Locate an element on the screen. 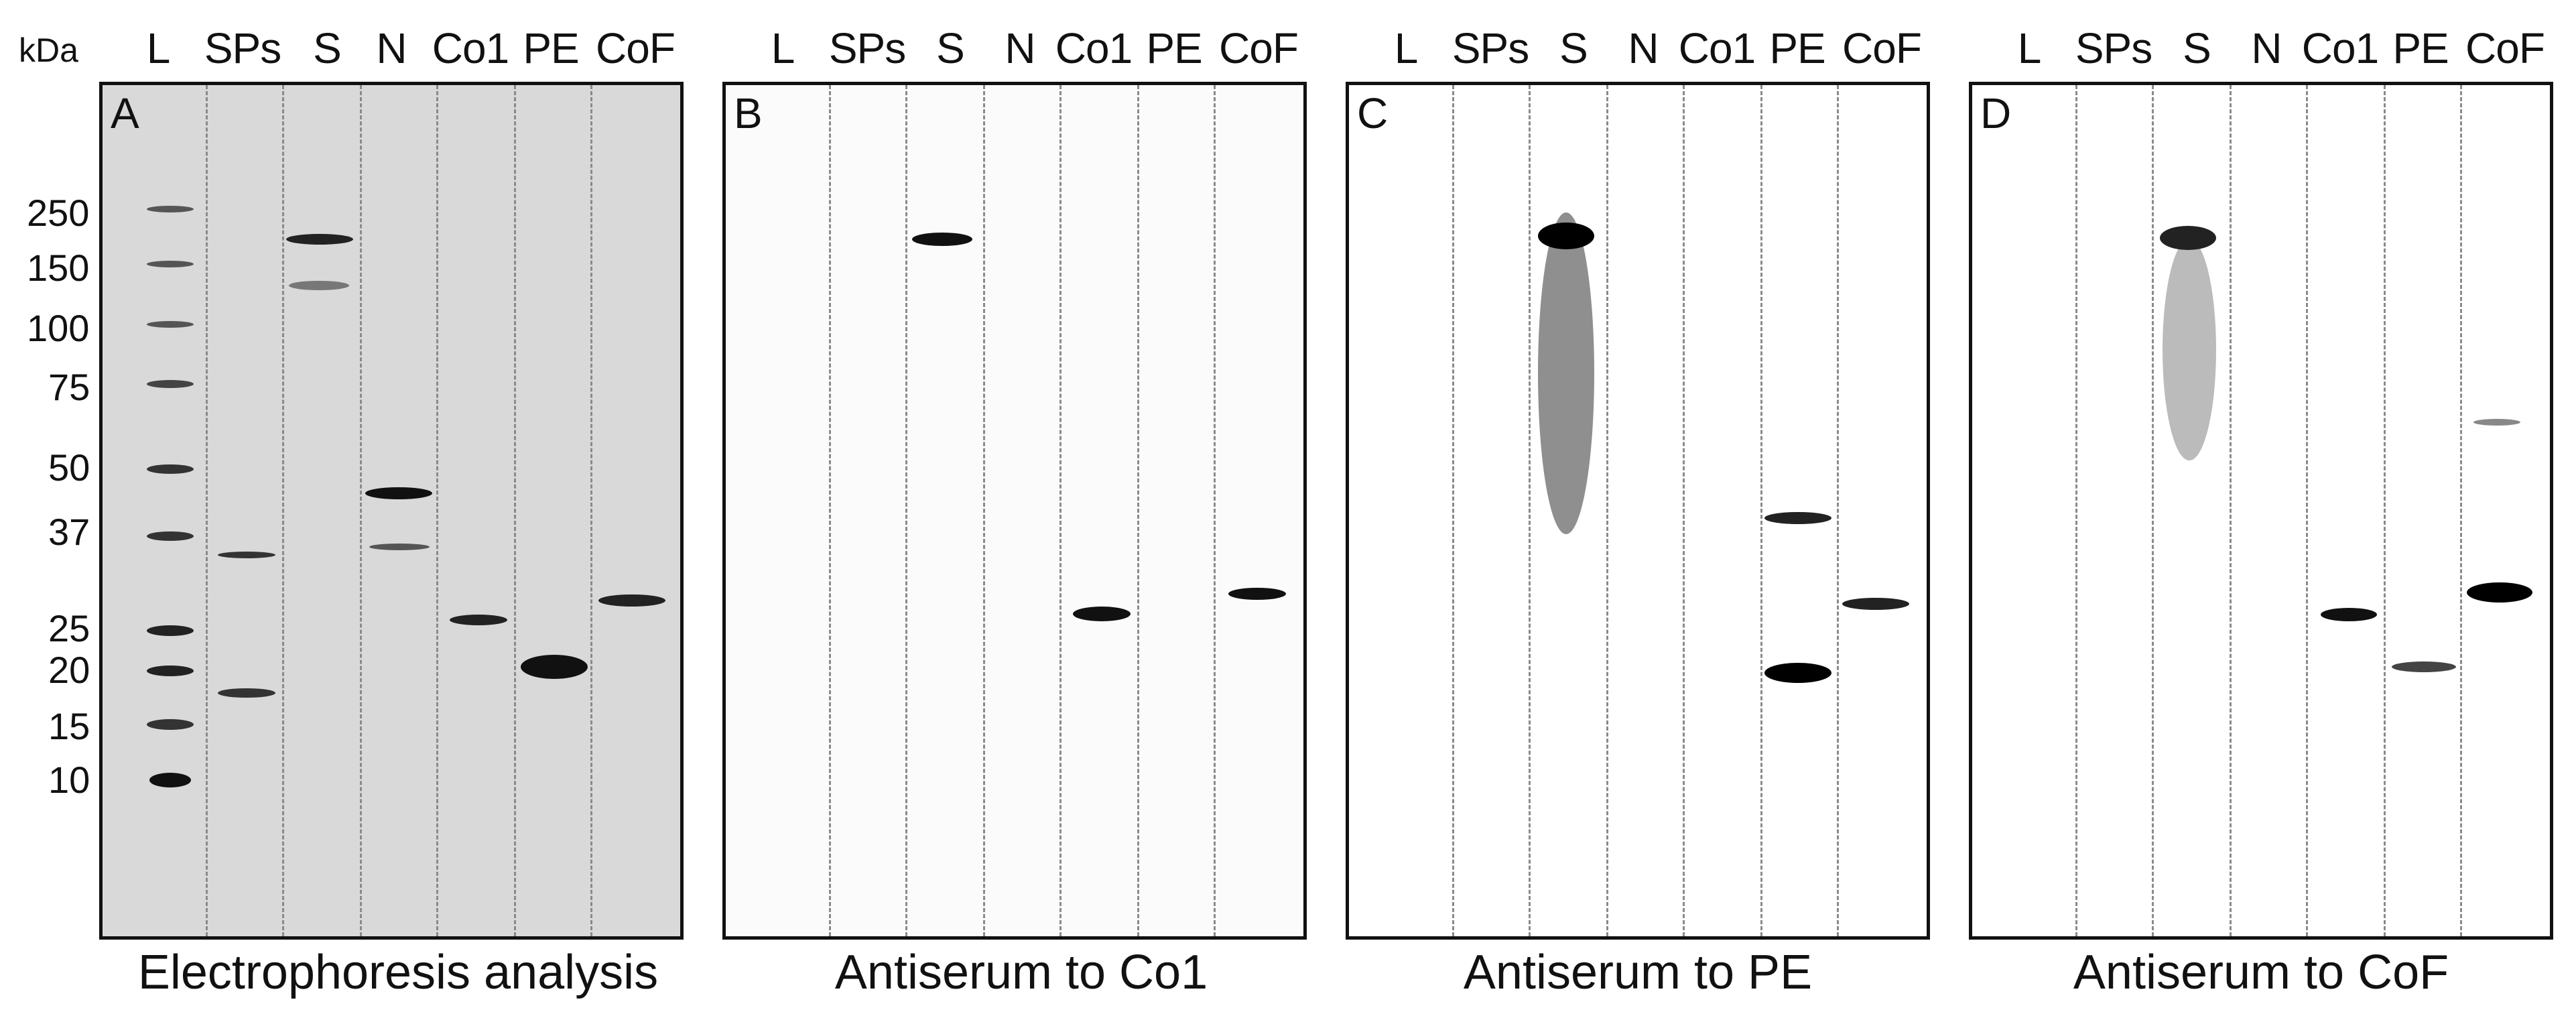 Image resolution: width=2576 pixels, height=1012 pixels. mw-marker: 37 is located at coordinates (69, 532).